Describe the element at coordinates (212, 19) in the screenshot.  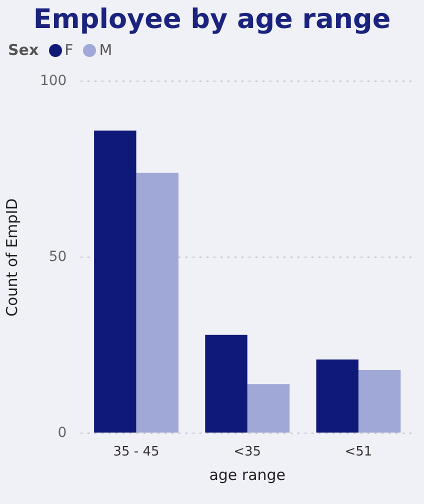
I see `chart-title: Employee by age range` at that location.